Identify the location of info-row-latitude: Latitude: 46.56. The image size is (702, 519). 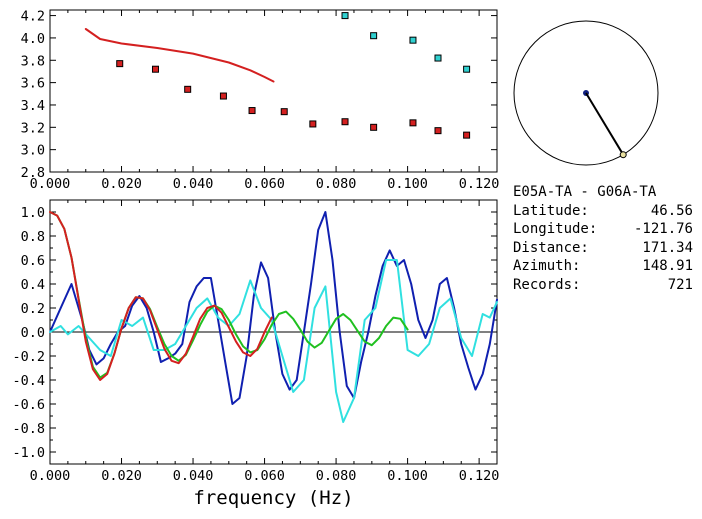
(603, 211).